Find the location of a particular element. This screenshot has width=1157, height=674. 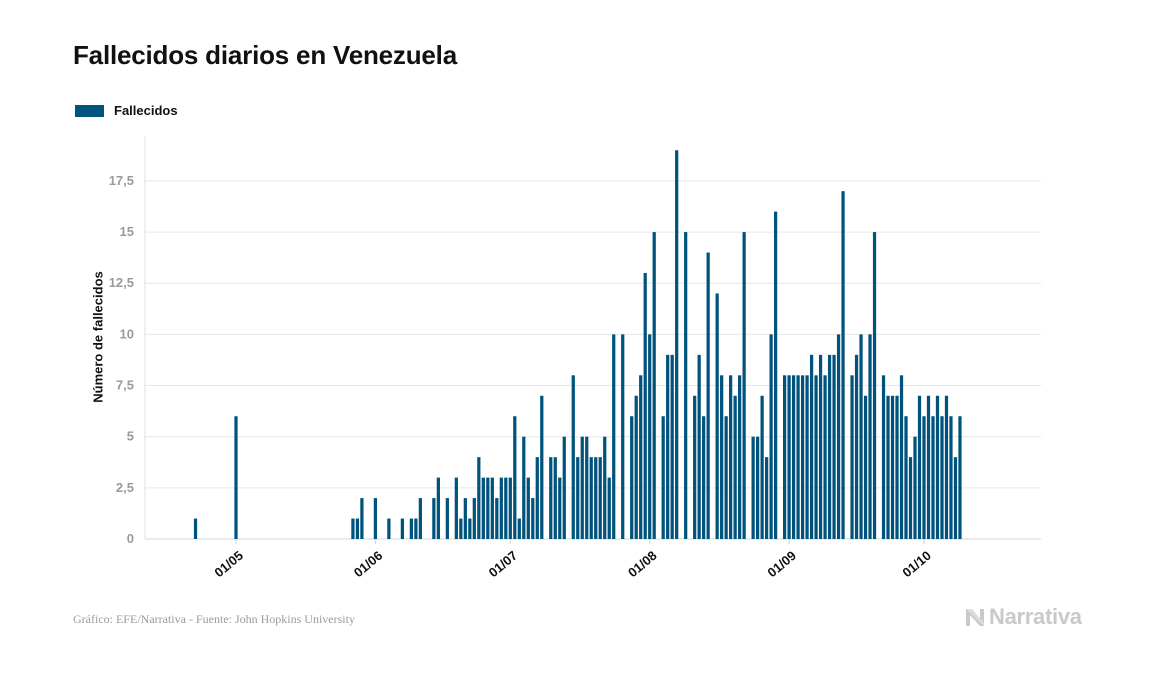

legend: Fallecidos is located at coordinates (126, 110).